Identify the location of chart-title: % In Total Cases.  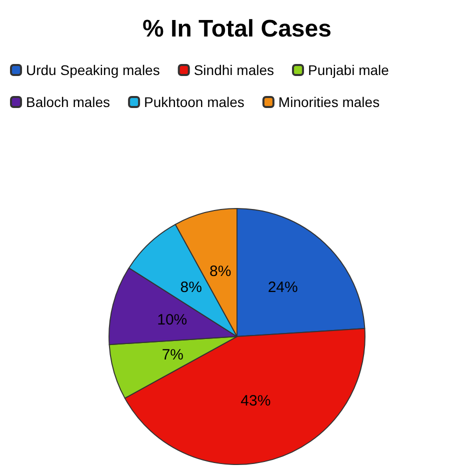
(237, 29).